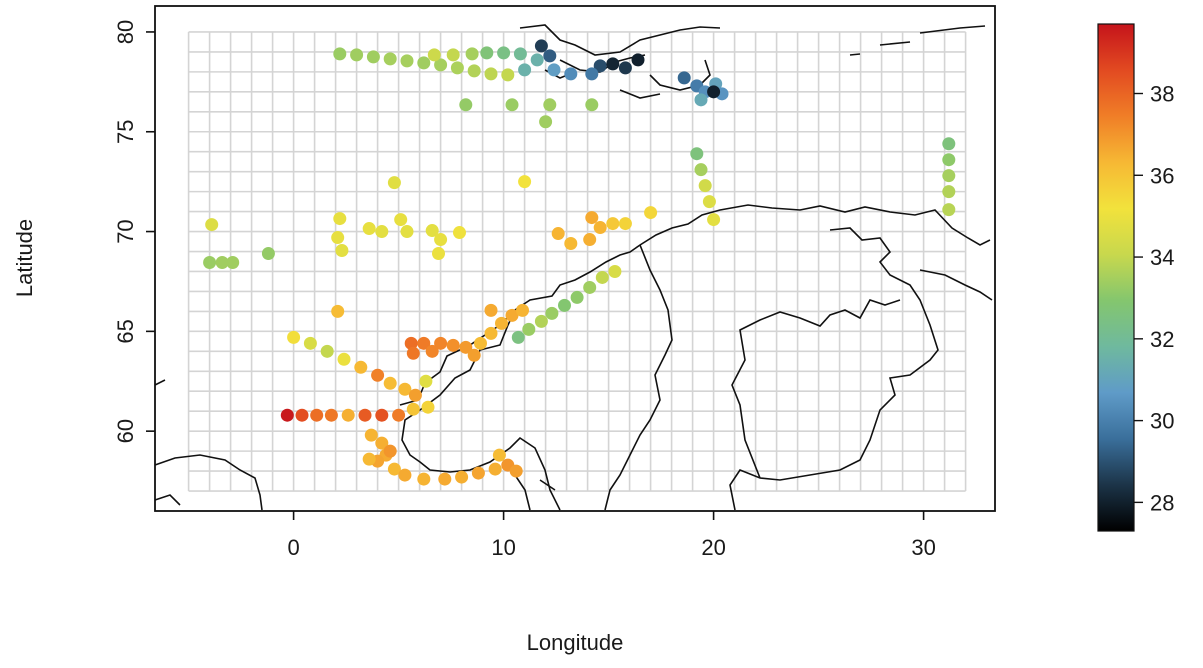 This screenshot has width=1203, height=668. What do you see at coordinates (956, 285) in the screenshot?
I see `russia-coast` at bounding box center [956, 285].